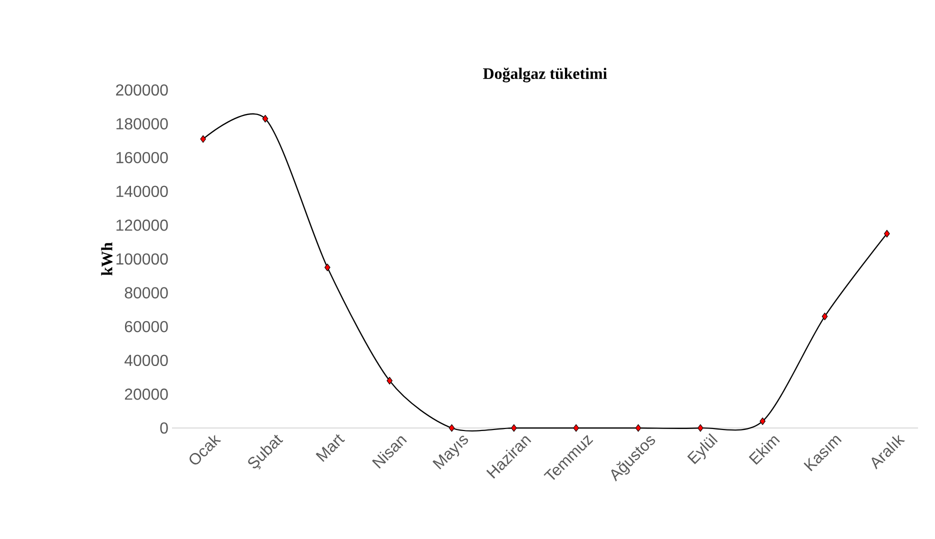 This screenshot has width=935, height=539. What do you see at coordinates (106, 259) in the screenshot?
I see `y-axis-title: kWh` at bounding box center [106, 259].